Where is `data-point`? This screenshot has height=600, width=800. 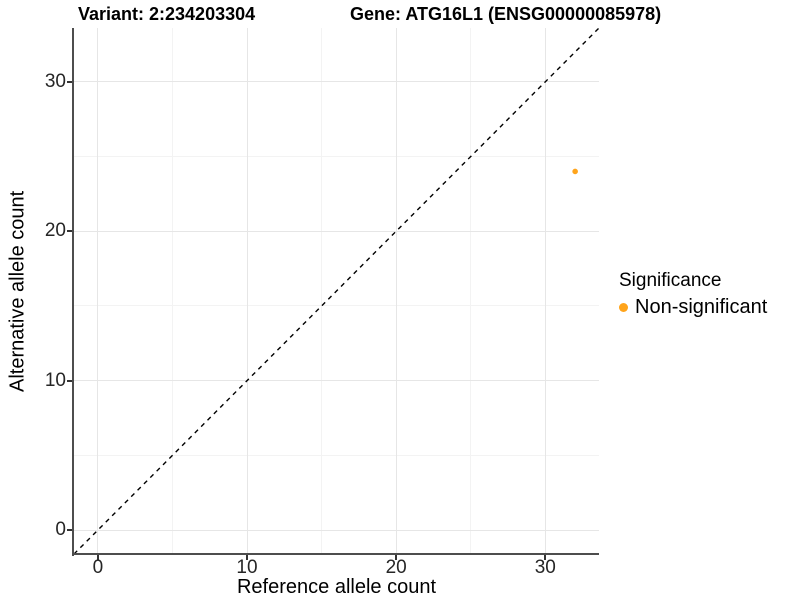 data-point is located at coordinates (575, 171).